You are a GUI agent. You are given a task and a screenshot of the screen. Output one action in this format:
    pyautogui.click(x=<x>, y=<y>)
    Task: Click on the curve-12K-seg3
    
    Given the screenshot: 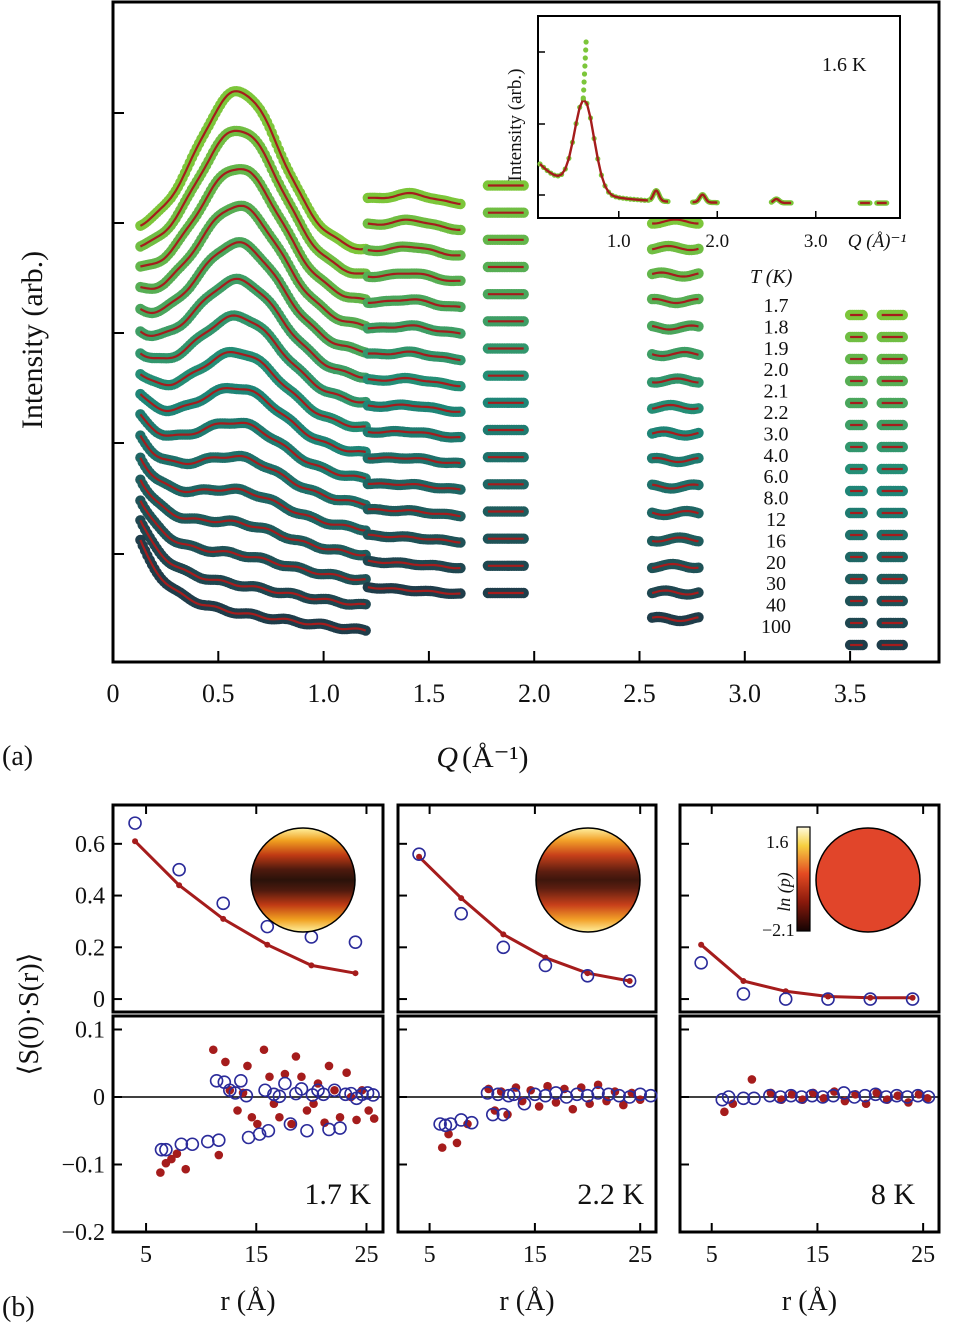 What is the action you would take?
    pyautogui.click(x=675, y=486)
    